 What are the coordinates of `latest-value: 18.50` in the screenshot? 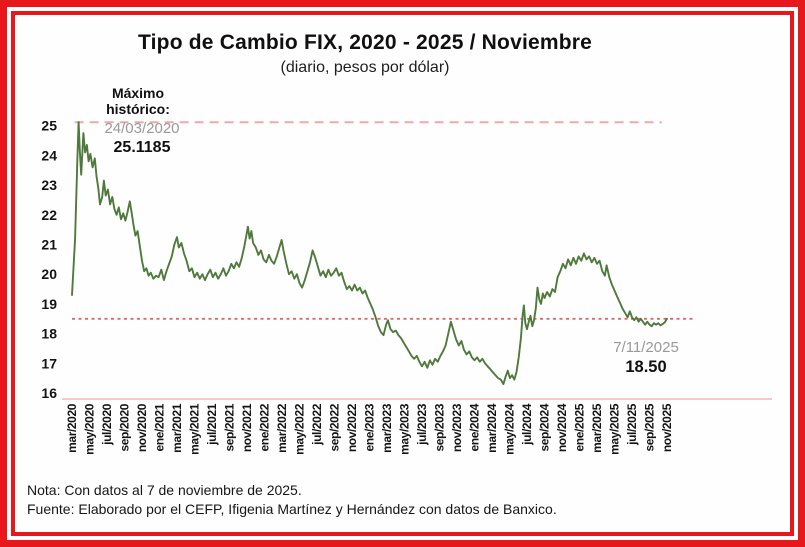 It's located at (646, 367).